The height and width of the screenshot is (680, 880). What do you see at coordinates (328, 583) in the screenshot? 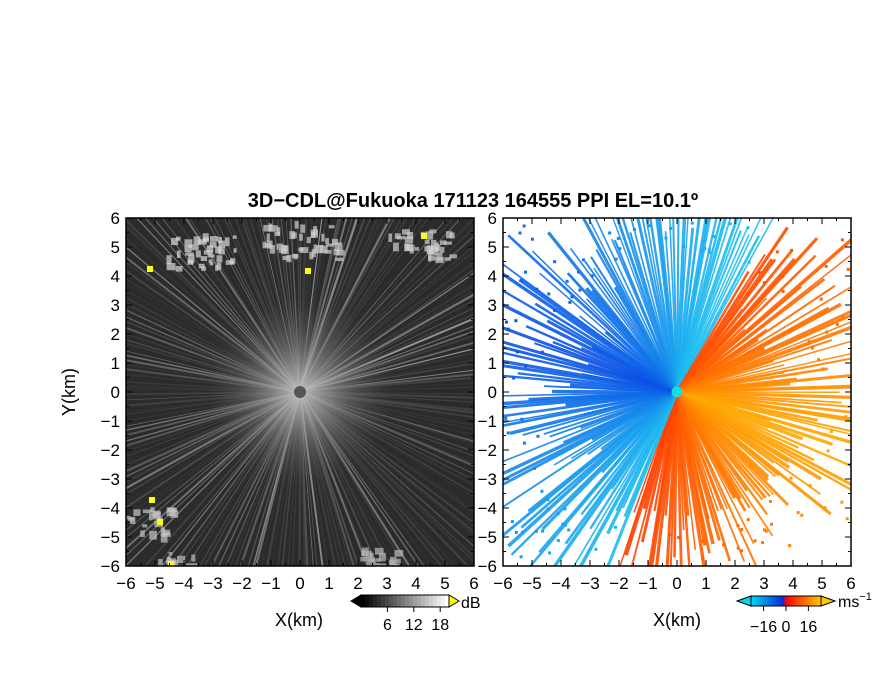
I see `x-tick-label: 1` at bounding box center [328, 583].